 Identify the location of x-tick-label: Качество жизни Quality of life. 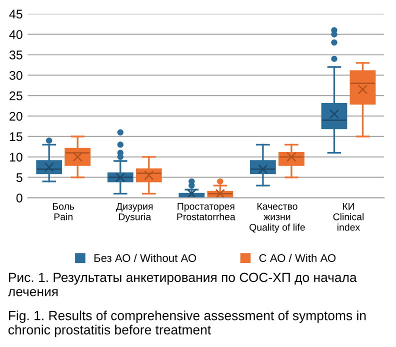
(277, 218).